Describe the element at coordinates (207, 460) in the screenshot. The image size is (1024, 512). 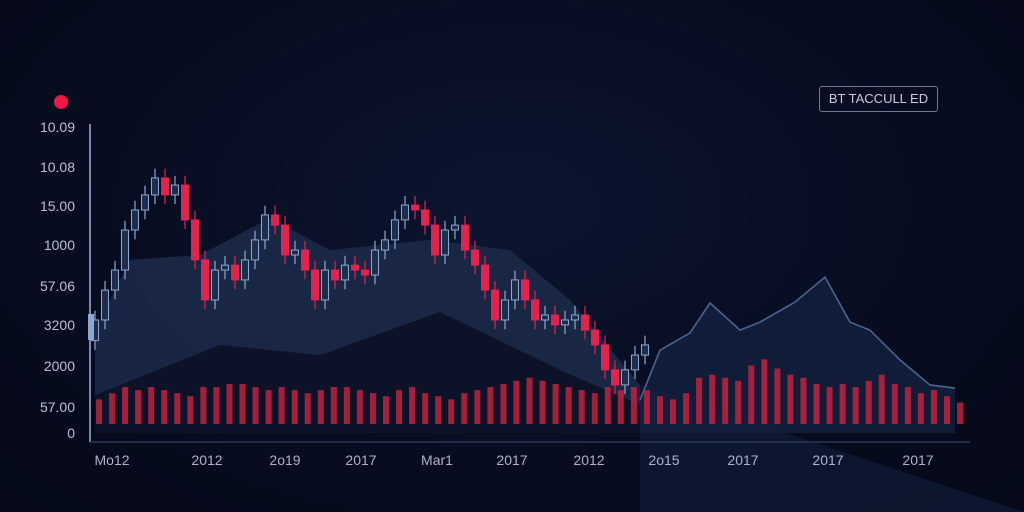
I see `x-tick-label: 2012` at that location.